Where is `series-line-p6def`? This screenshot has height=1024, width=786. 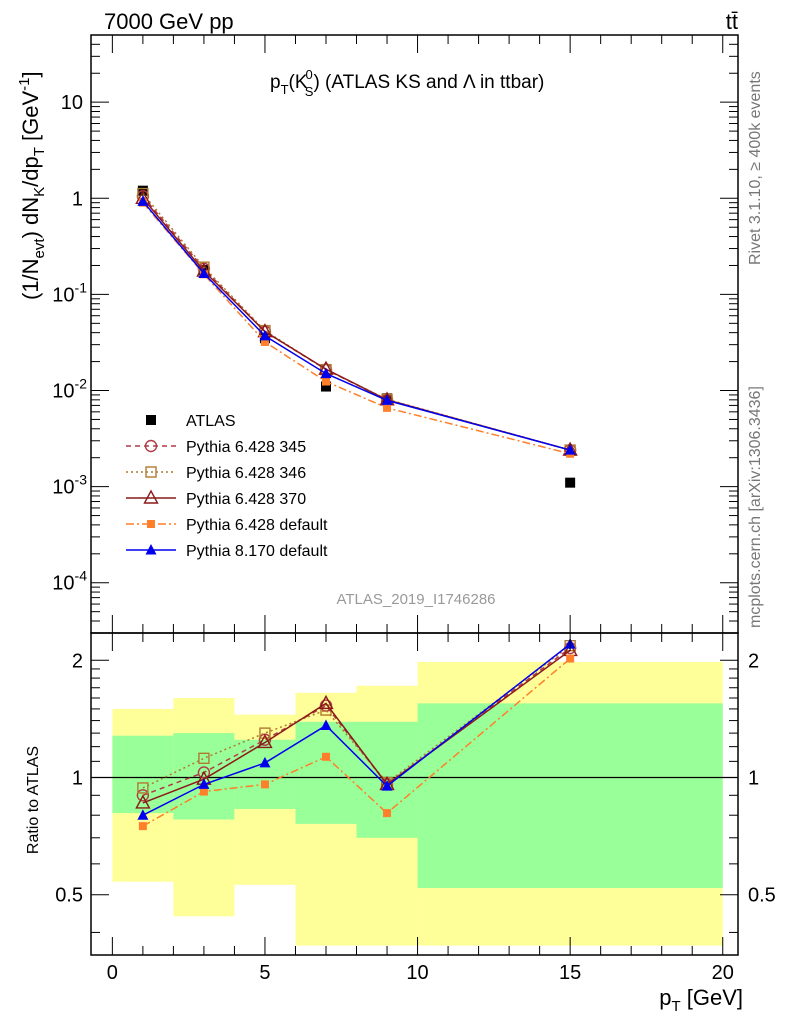 series-line-p6def is located at coordinates (356, 328).